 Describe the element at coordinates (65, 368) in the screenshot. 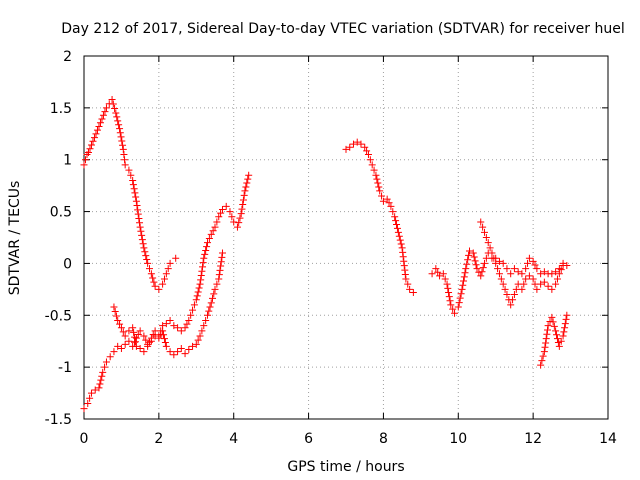

I see `y-tick-label: -1` at that location.